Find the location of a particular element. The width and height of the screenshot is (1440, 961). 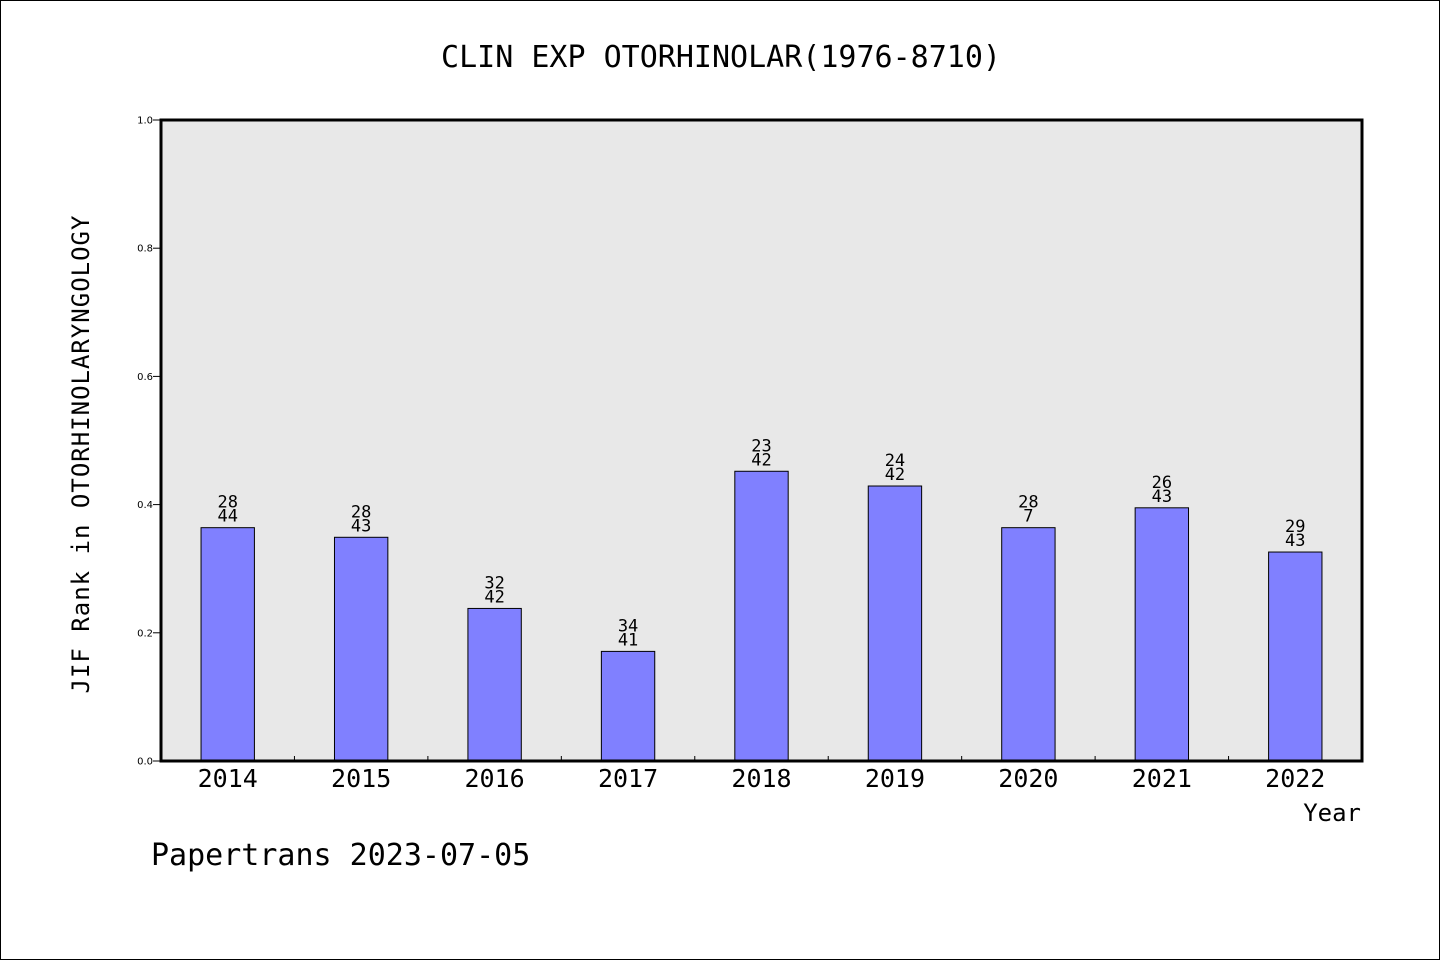

y-tick-label: 1.0 is located at coordinates (145, 121).